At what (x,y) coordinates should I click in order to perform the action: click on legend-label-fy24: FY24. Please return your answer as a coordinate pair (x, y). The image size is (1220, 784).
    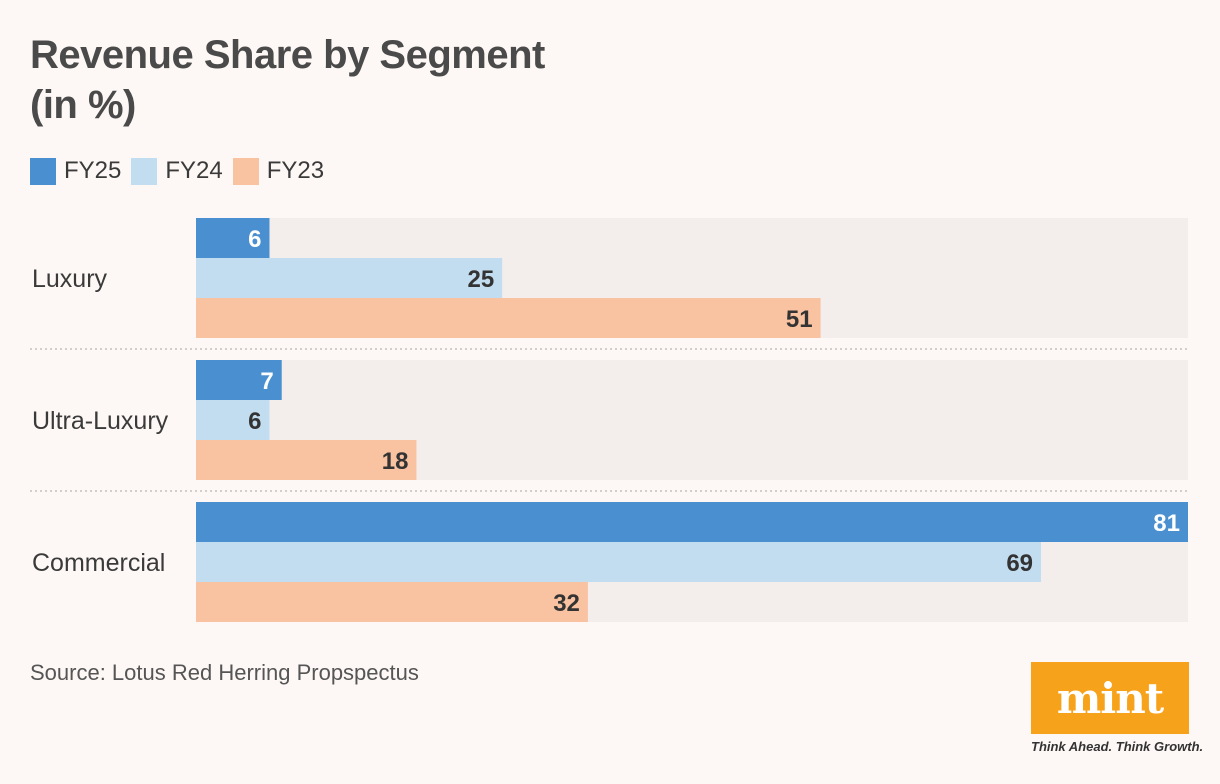
    Looking at the image, I should click on (194, 170).